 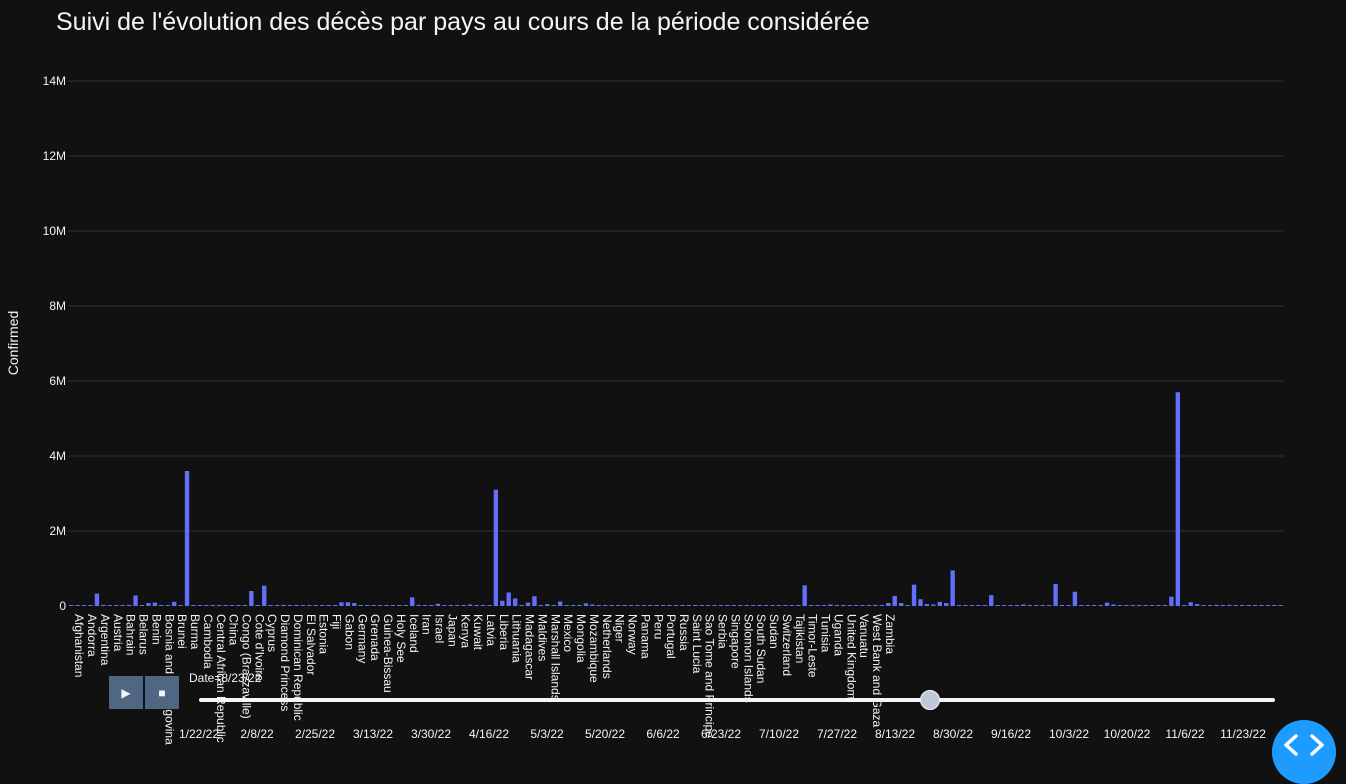 I want to click on play-button: ▶, so click(x=126, y=692).